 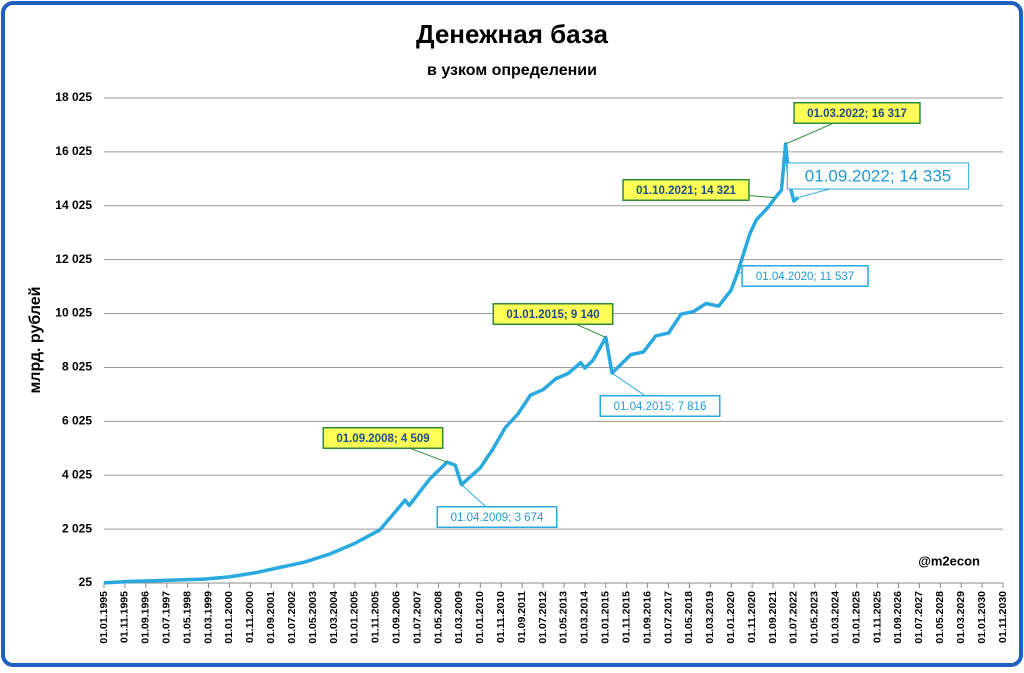 What do you see at coordinates (522, 617) in the screenshot?
I see `x-tick-label: 01.09.2011` at bounding box center [522, 617].